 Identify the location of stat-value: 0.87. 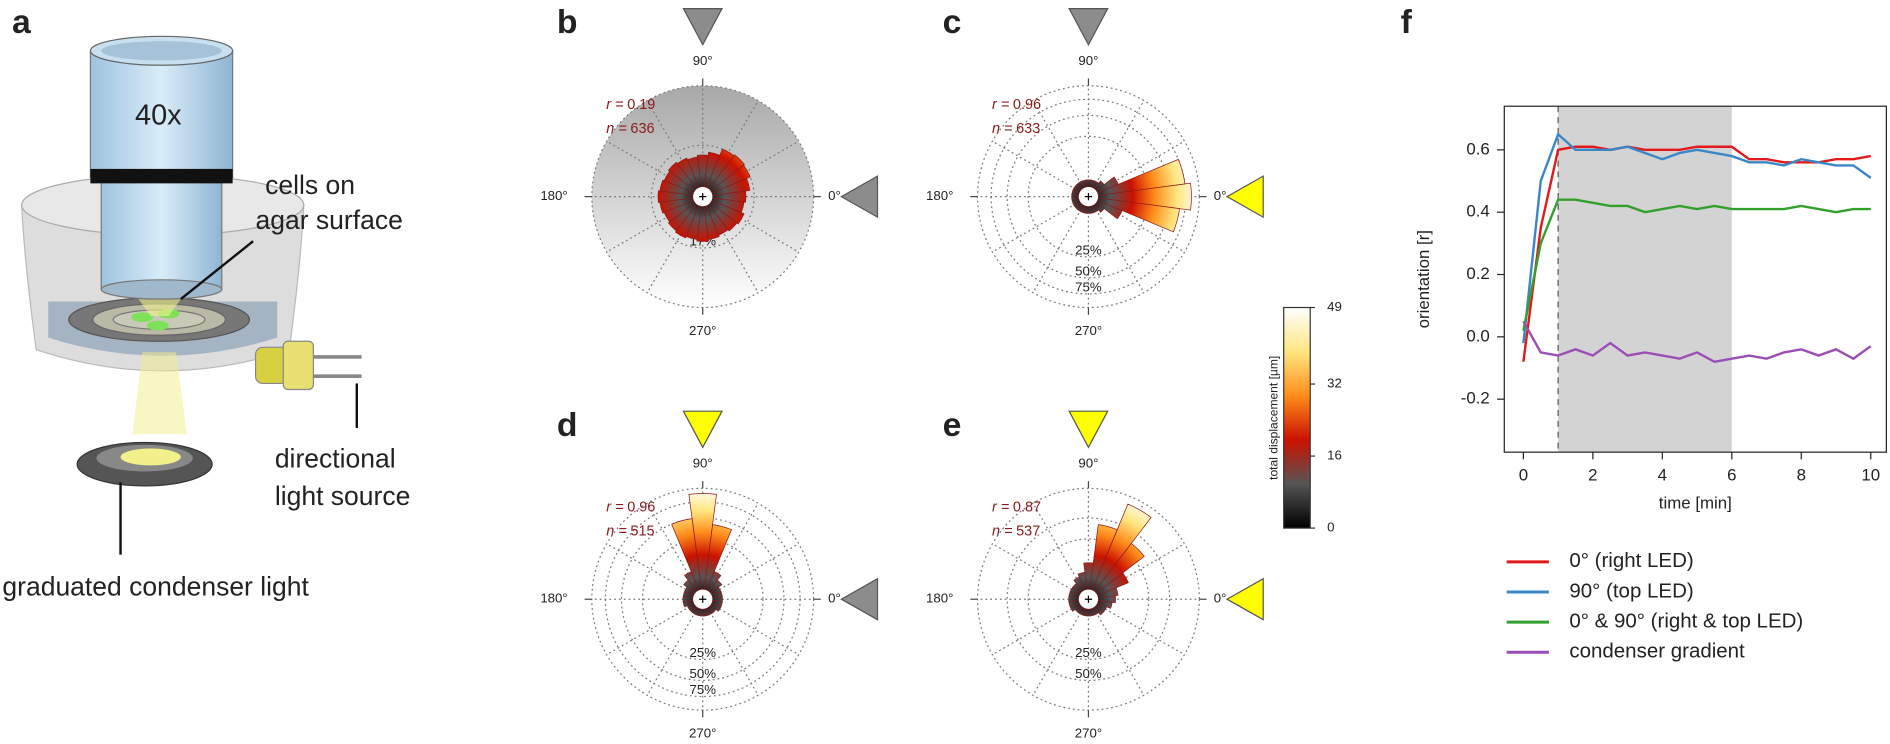
(1027, 507).